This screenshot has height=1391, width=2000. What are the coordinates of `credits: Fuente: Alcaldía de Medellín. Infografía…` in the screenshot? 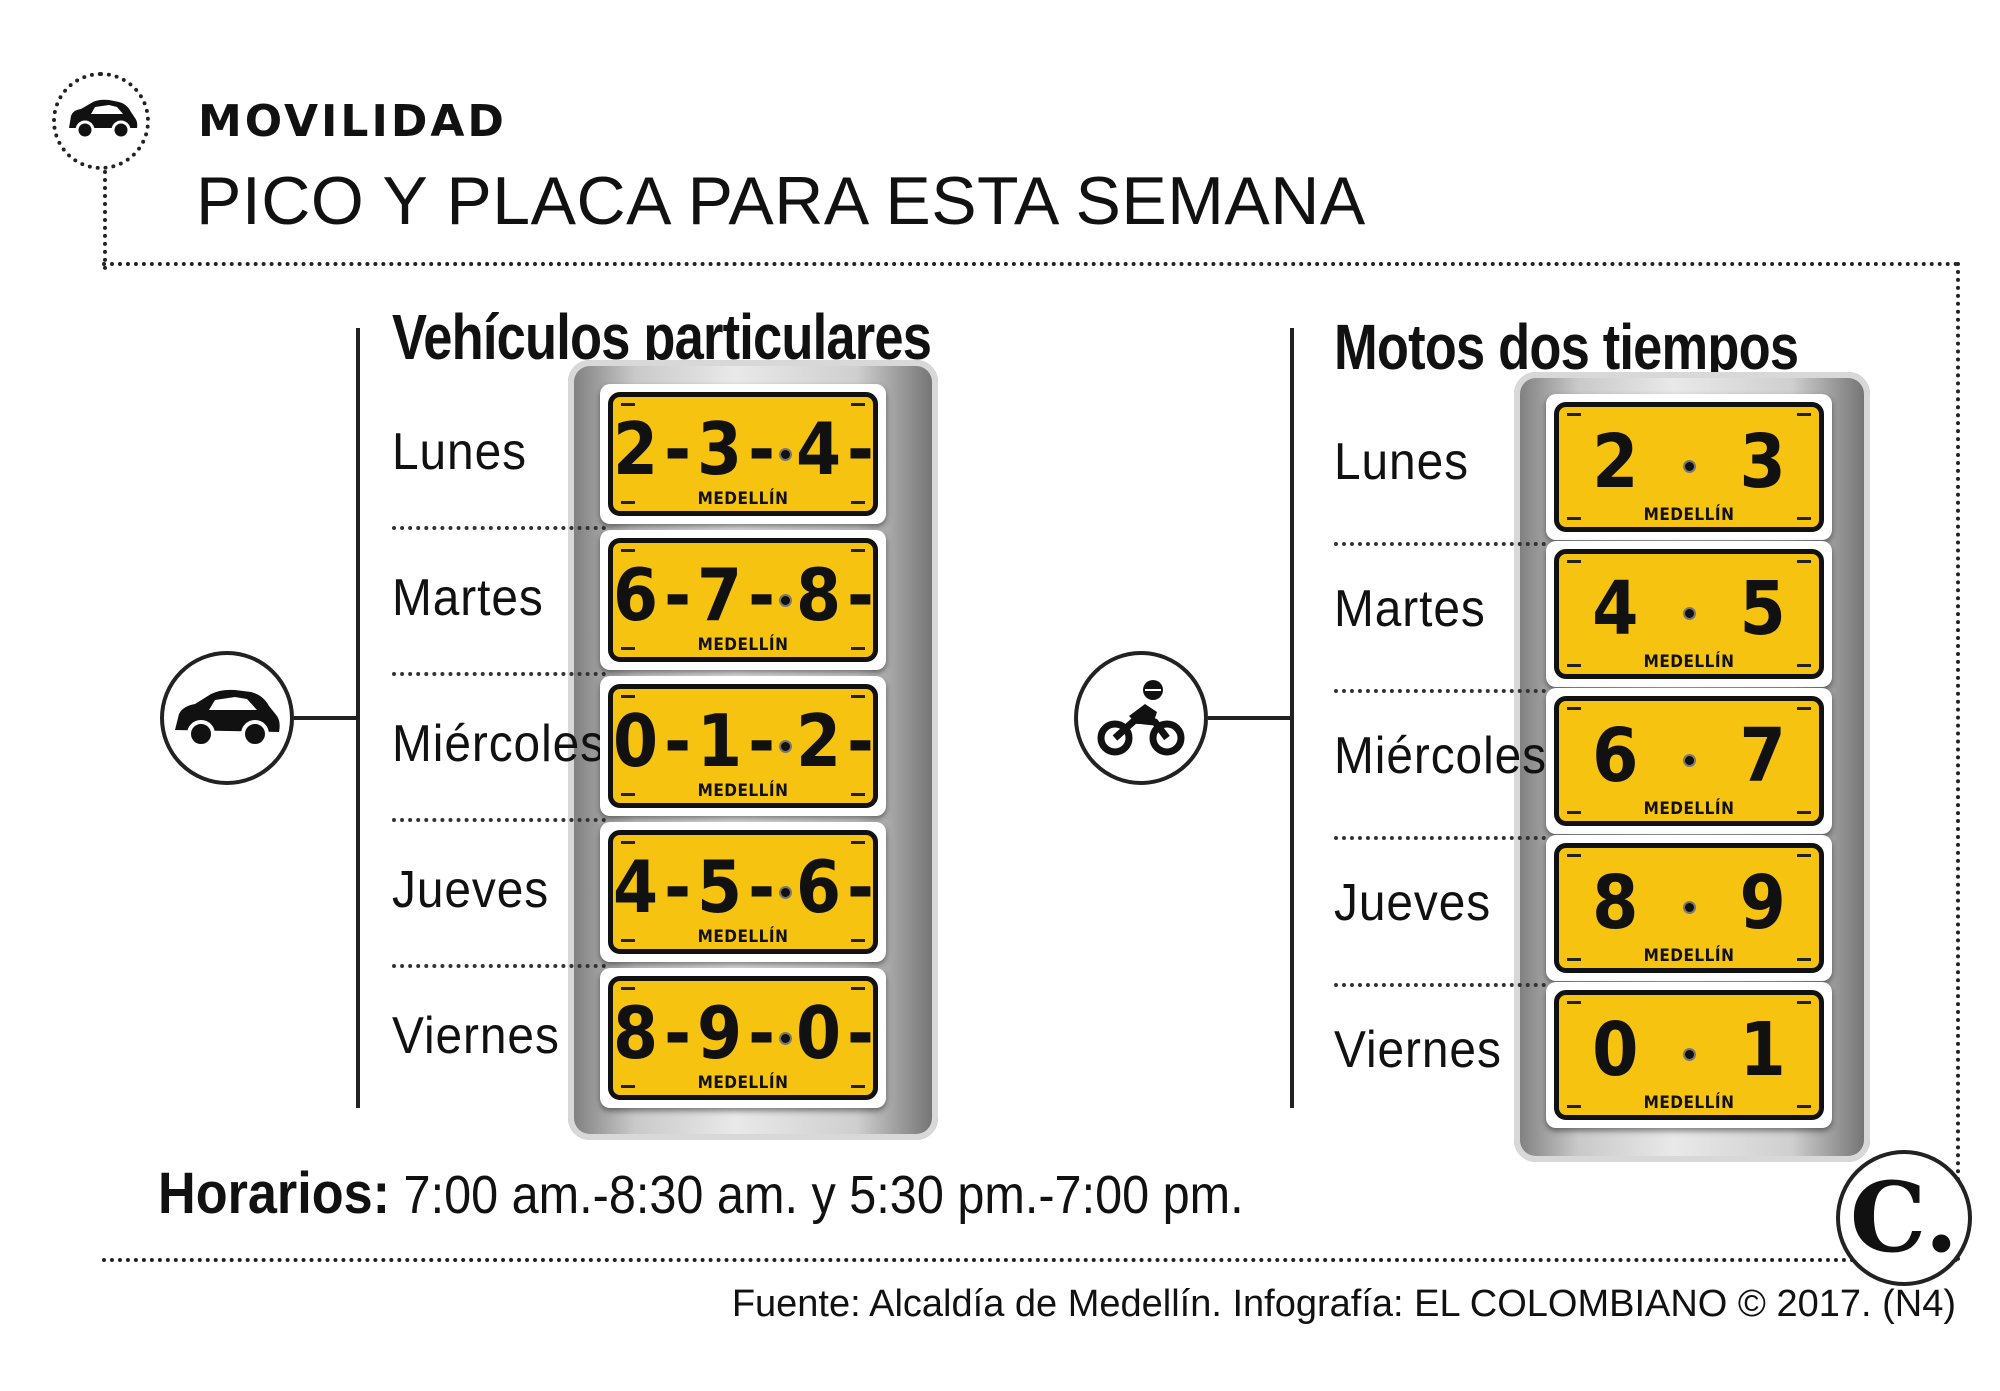 It's located at (1343, 1304).